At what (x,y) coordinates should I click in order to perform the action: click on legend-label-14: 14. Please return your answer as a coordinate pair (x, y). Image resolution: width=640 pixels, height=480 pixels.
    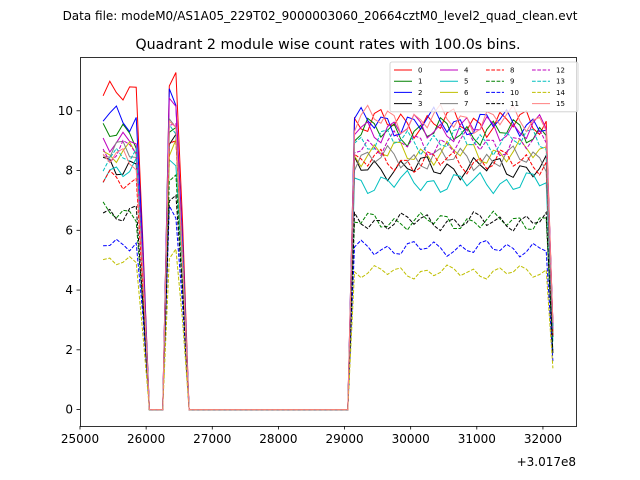
    Looking at the image, I should click on (560, 93).